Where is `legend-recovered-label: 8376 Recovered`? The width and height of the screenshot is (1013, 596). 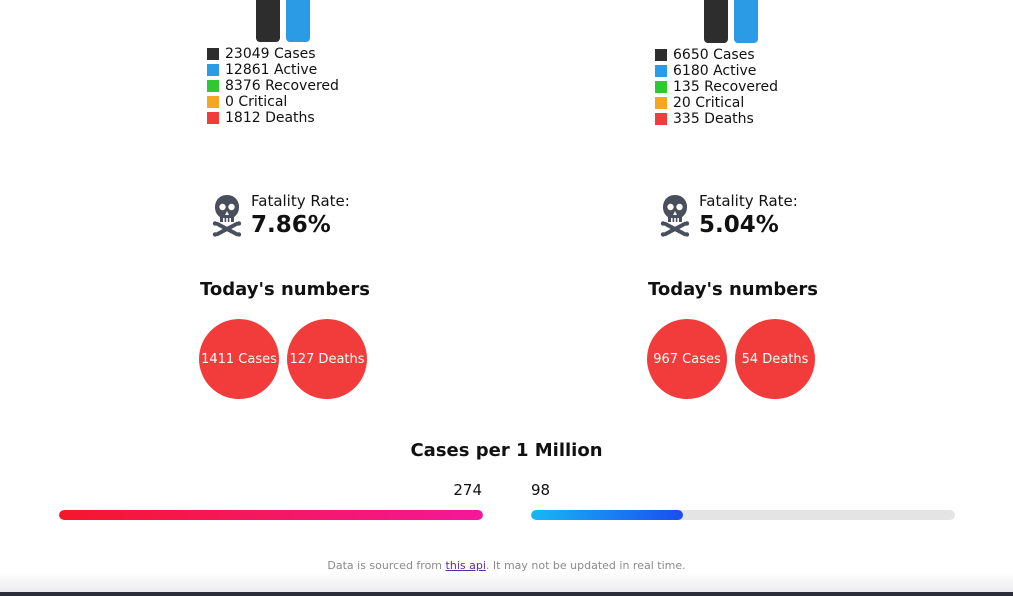 legend-recovered-label: 8376 Recovered is located at coordinates (282, 86).